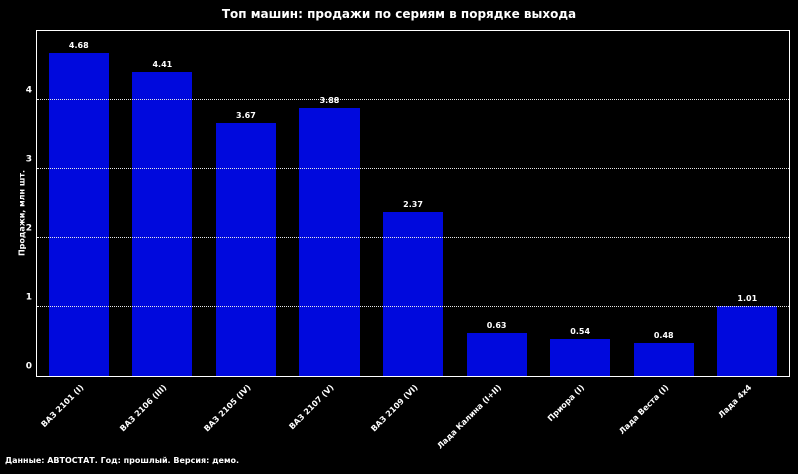 This screenshot has width=798, height=474. What do you see at coordinates (747, 299) in the screenshot?
I see `bar-value-label-8: 1.01` at bounding box center [747, 299].